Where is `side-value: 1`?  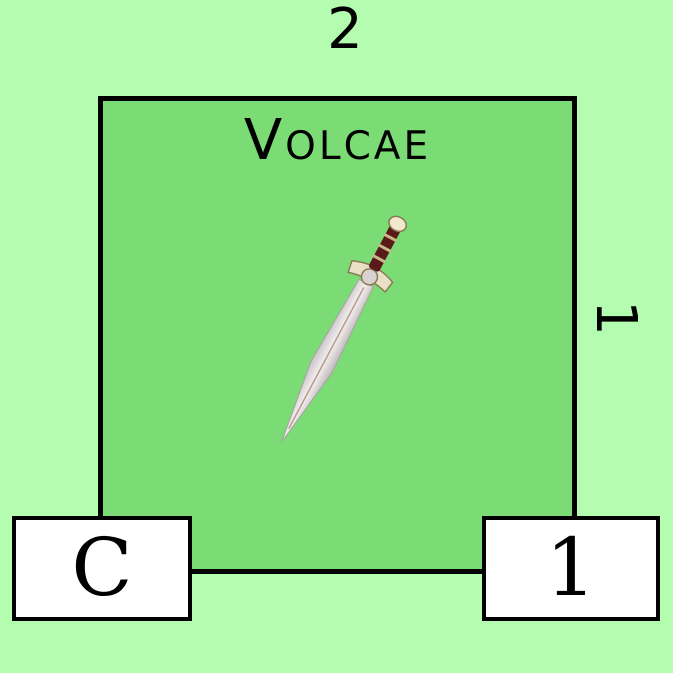
side-value: 1 is located at coordinates (615, 318).